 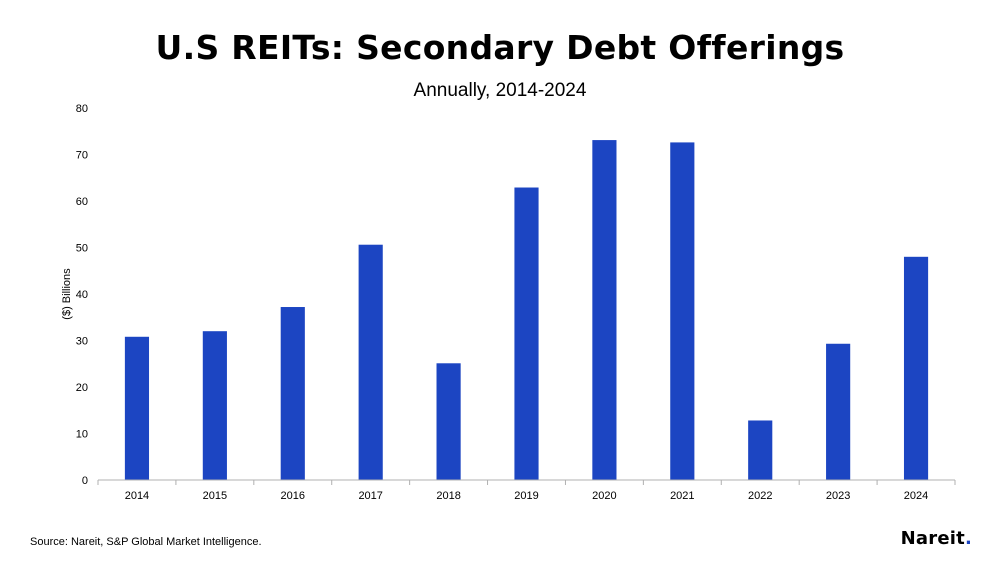 I want to click on y-tick-label: 30, so click(x=82, y=342).